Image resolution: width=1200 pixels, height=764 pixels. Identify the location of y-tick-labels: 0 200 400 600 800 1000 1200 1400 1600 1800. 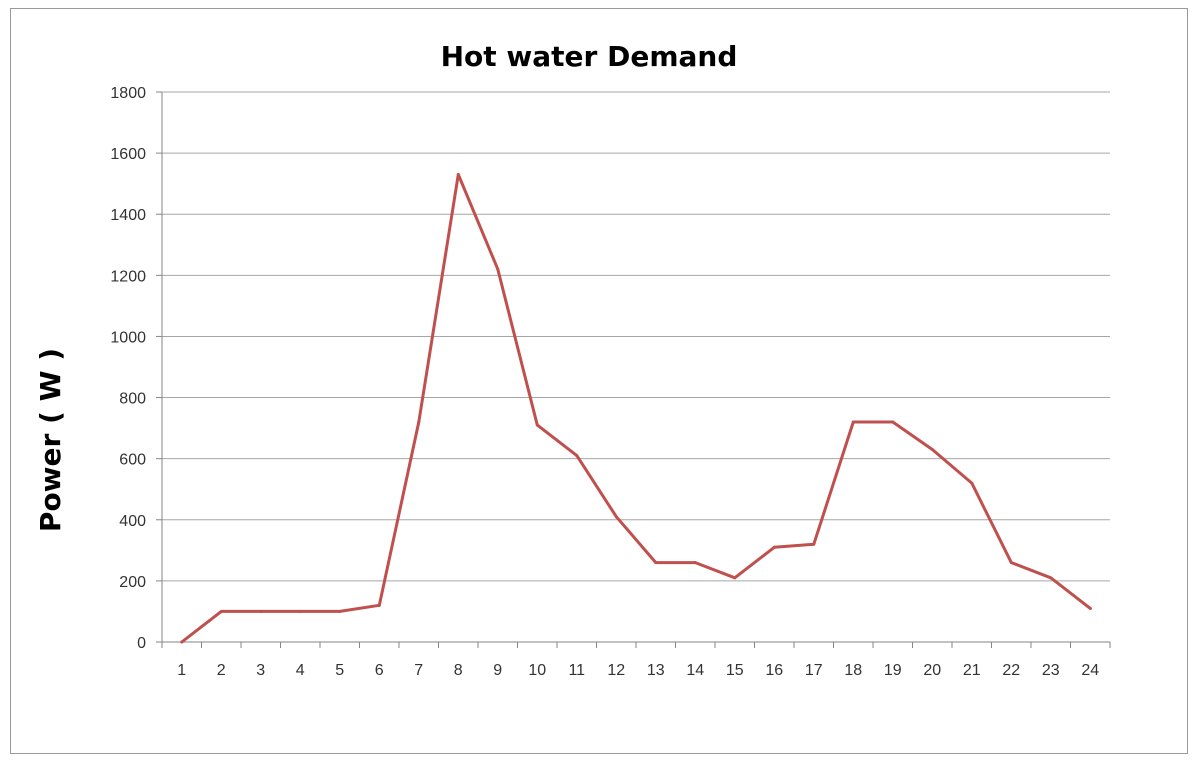
(128, 368).